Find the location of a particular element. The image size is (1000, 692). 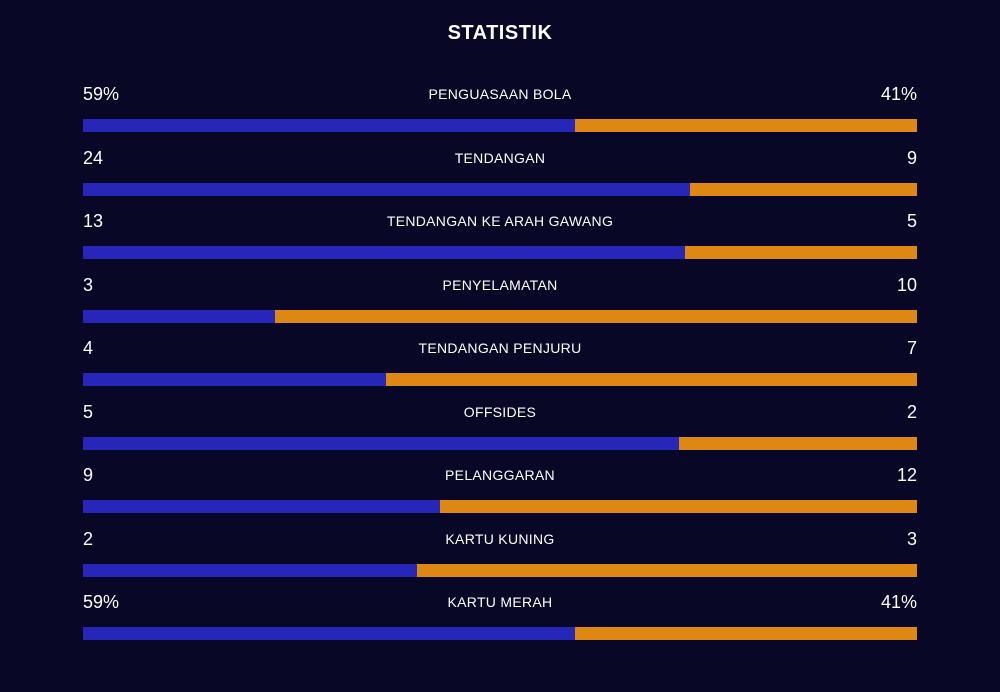

stat-row: 4 TENDANGAN PENJURU 7 is located at coordinates (500, 366).